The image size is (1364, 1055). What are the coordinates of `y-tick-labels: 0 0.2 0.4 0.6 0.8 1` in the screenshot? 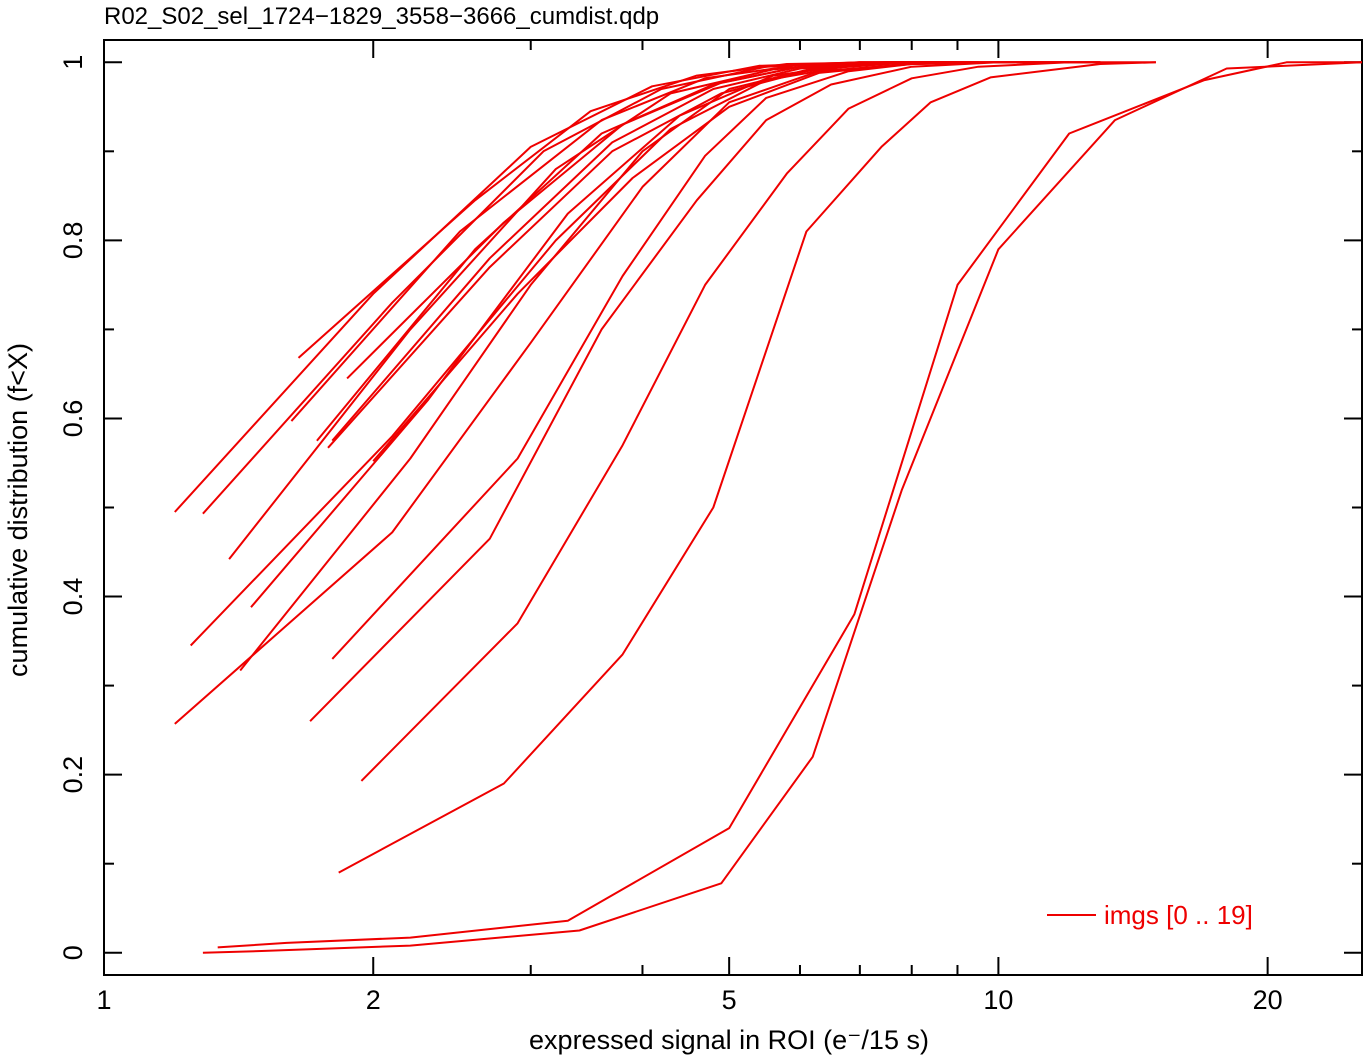 It's located at (73, 508).